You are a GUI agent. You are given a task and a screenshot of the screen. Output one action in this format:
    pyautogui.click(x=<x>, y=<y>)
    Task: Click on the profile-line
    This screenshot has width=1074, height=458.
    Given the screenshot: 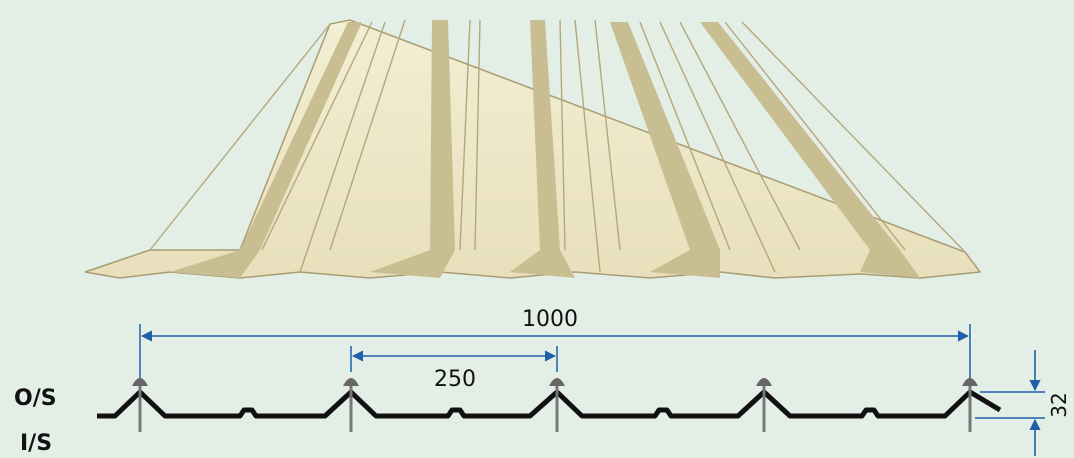 What is the action you would take?
    pyautogui.click(x=549, y=404)
    